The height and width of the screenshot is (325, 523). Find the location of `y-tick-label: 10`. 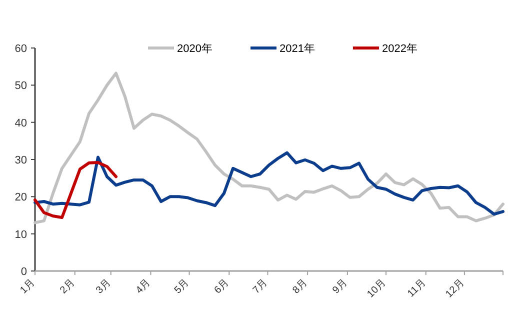

y-tick-label: 10 is located at coordinates (20, 234).